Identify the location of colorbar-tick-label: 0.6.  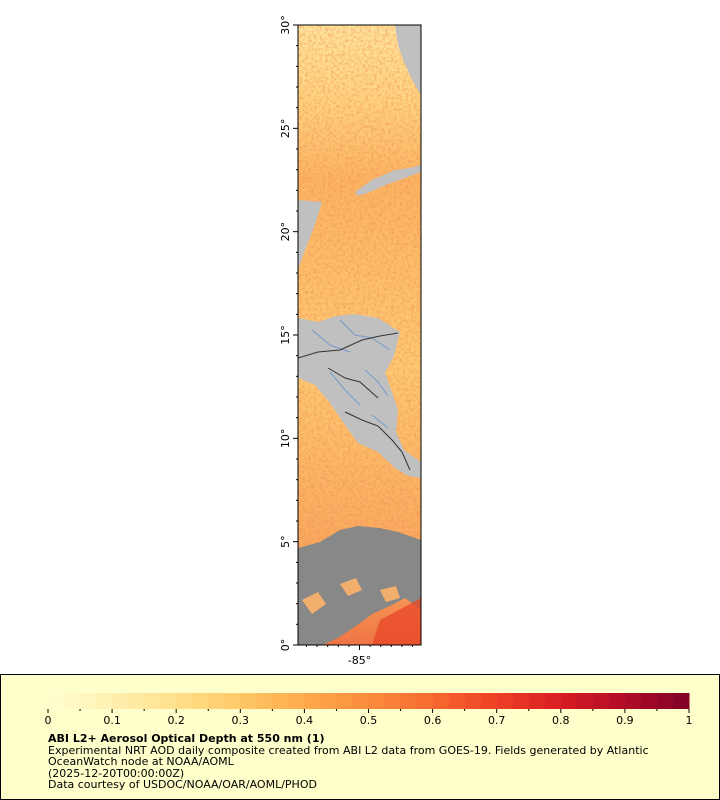
(433, 720).